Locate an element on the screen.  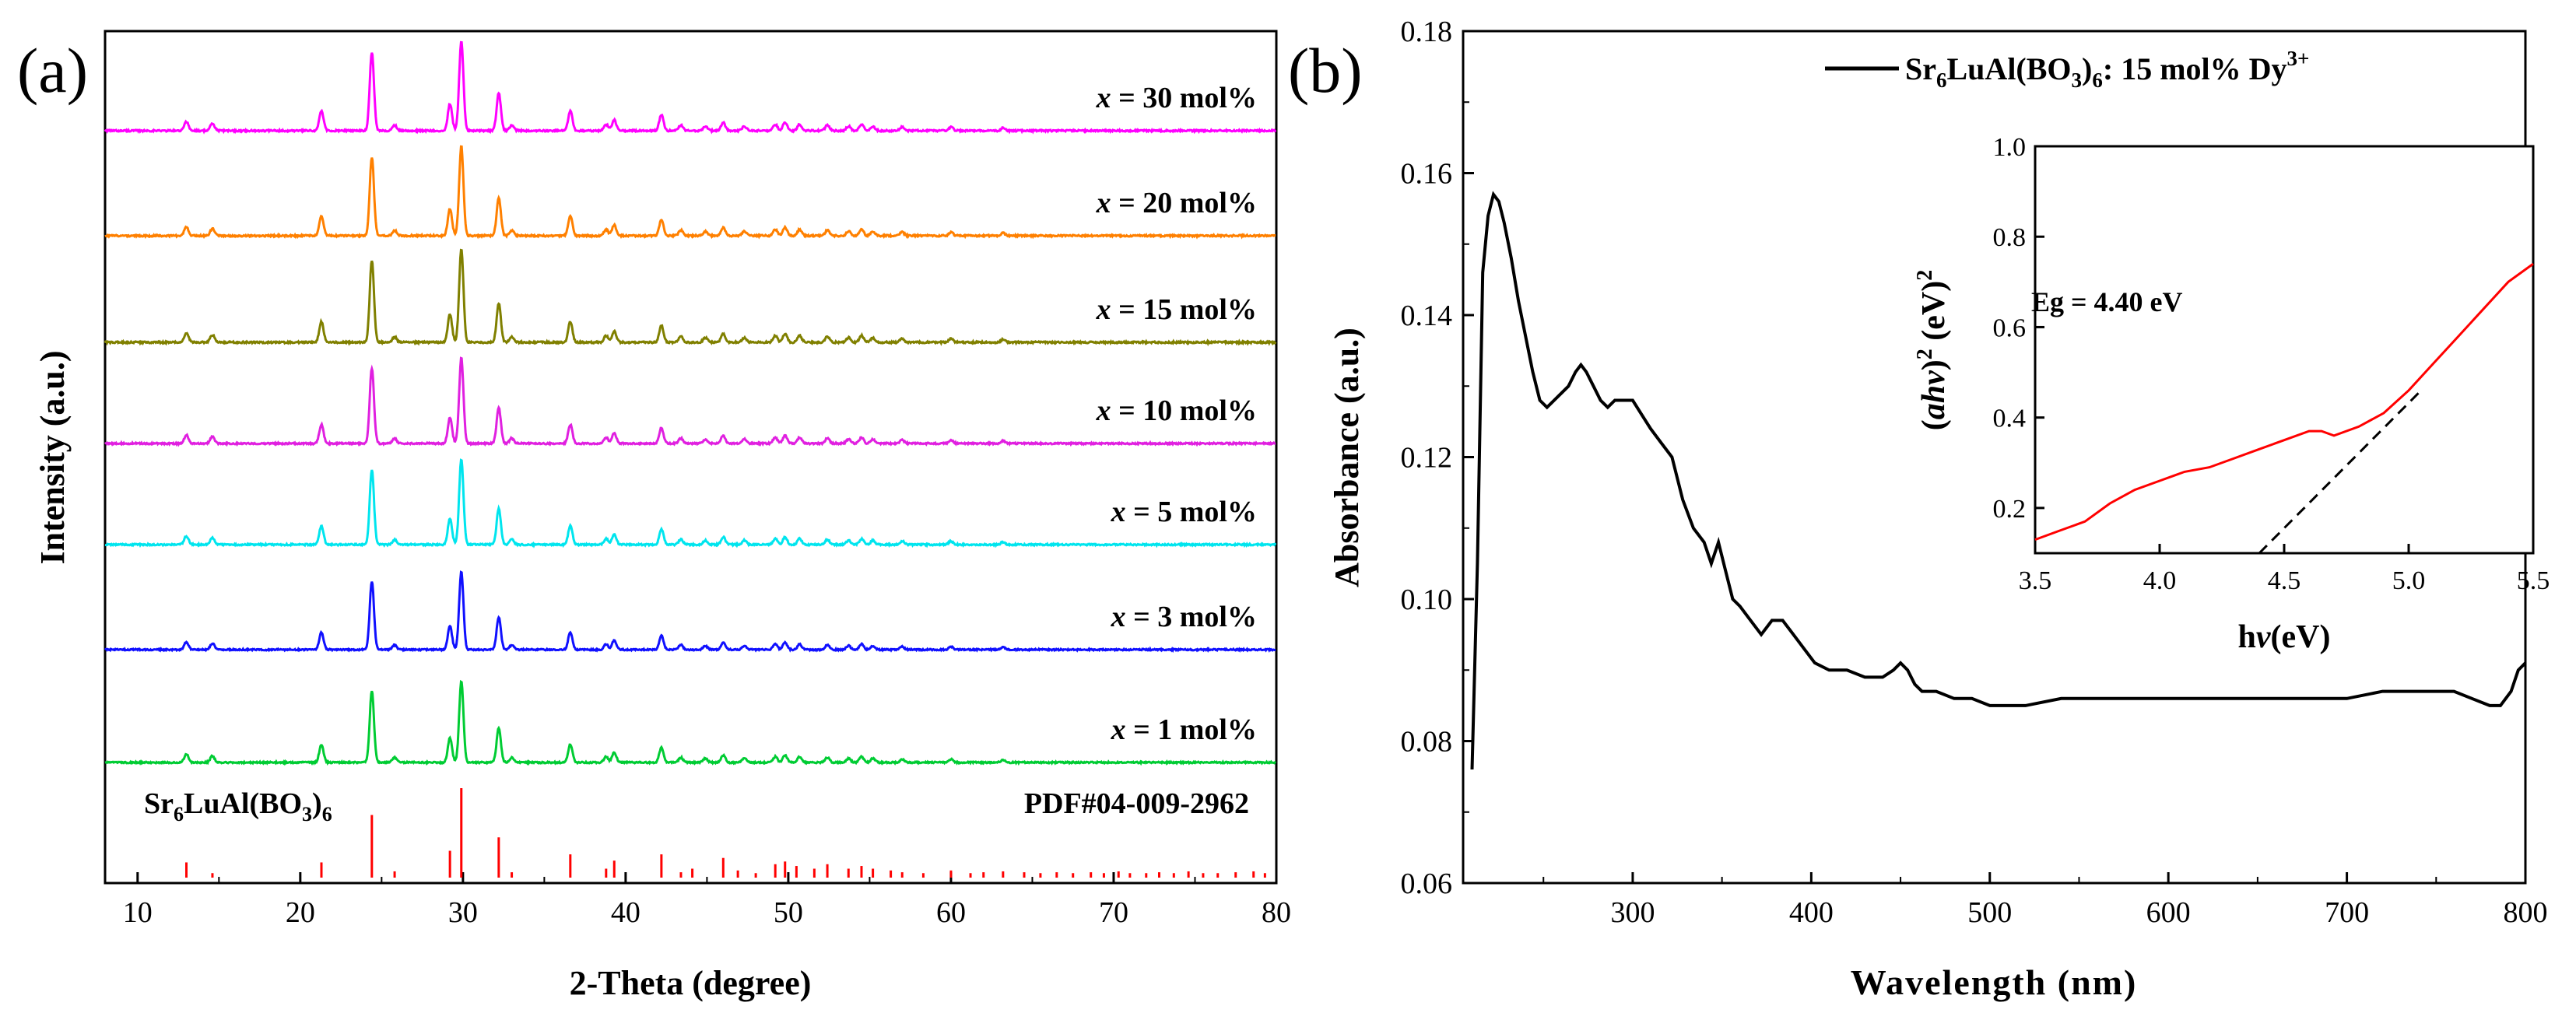
inset-ticks: 3.5 4.0 4.5 5.0 5.5 0.2 0.4 0.6 0.8 1.0 is located at coordinates (2272, 364).